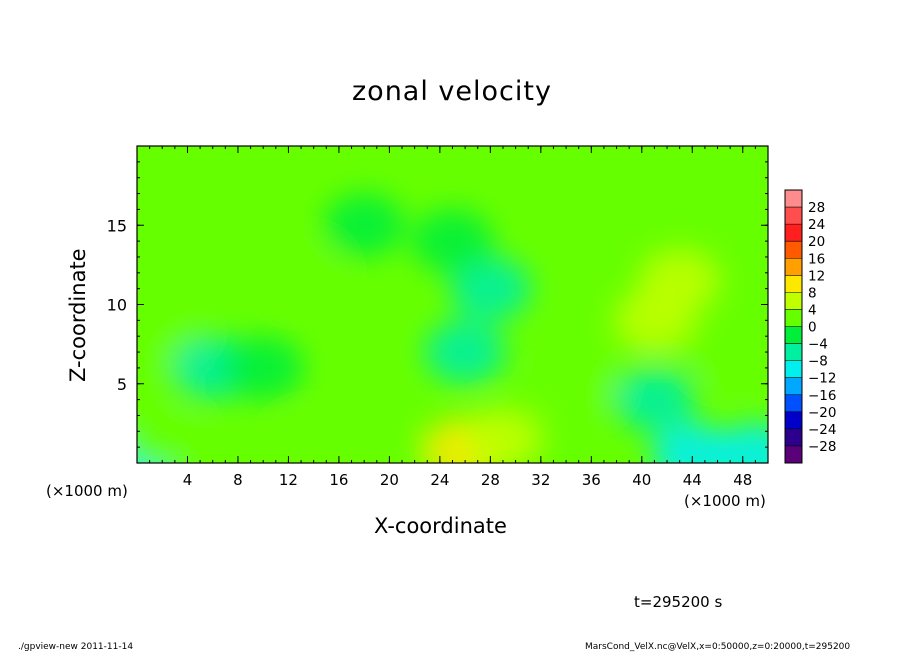 This screenshot has width=904, height=654. Describe the element at coordinates (822, 396) in the screenshot. I see `colorbar-label: −16` at that location.